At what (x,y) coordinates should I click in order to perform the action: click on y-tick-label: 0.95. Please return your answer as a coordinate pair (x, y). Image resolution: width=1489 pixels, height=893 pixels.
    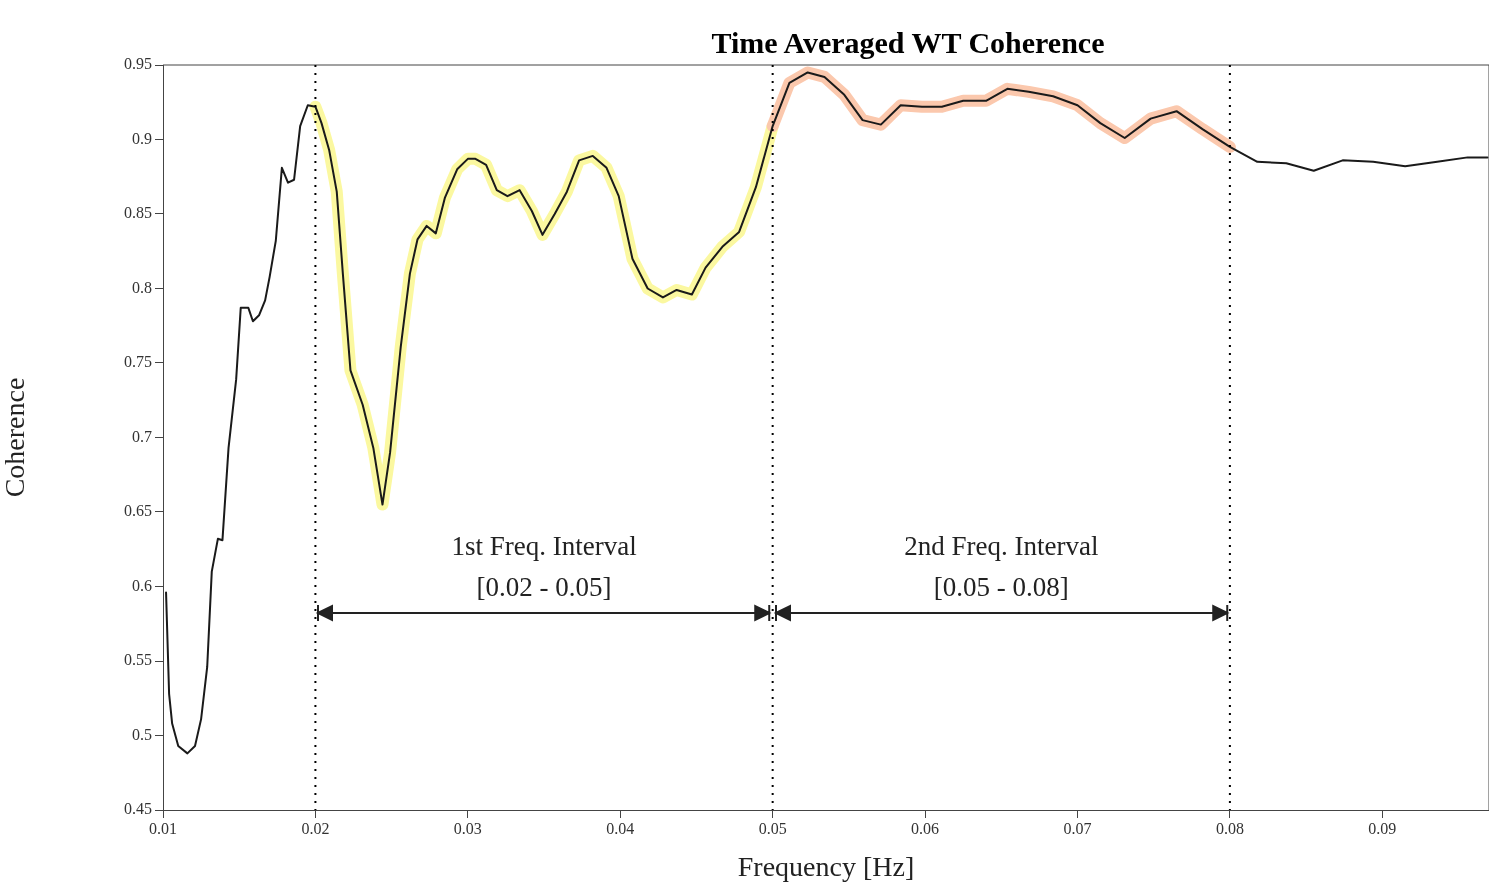
    Looking at the image, I should click on (138, 64).